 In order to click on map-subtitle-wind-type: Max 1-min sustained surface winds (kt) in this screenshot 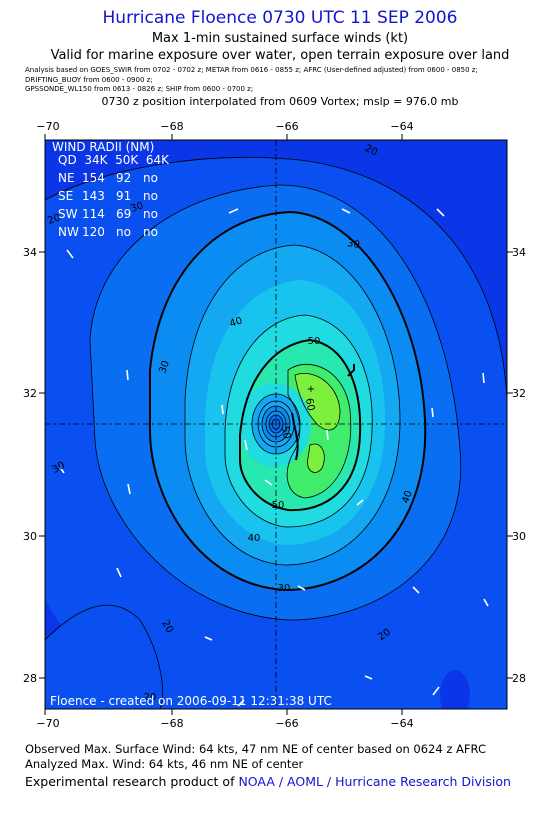, I will do `click(280, 38)`.